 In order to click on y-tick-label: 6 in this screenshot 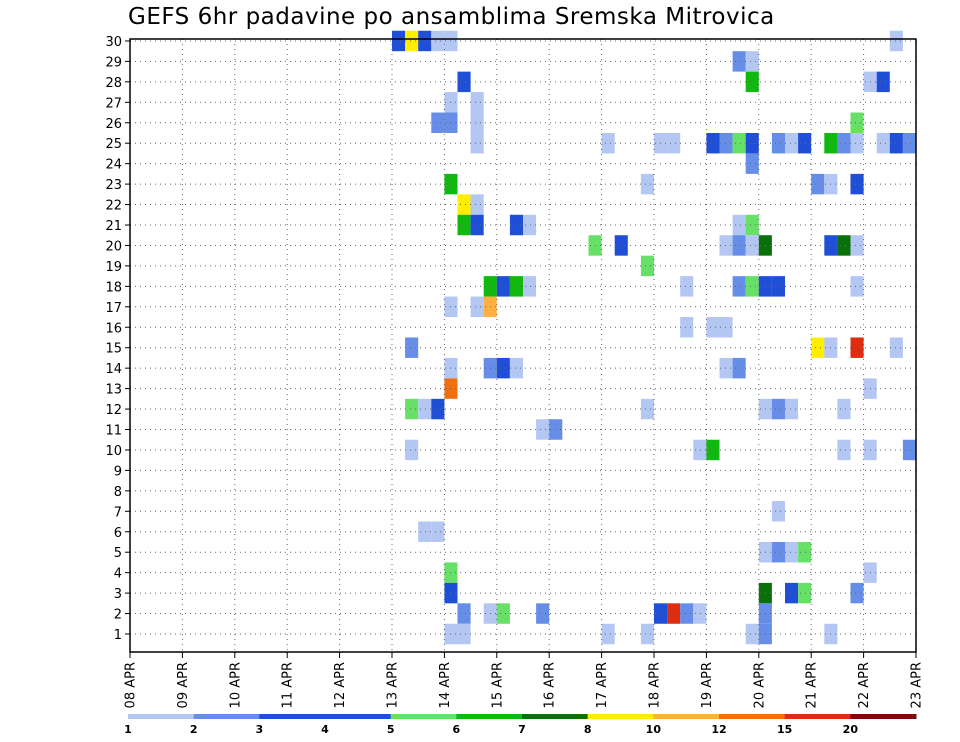, I will do `click(118, 533)`.